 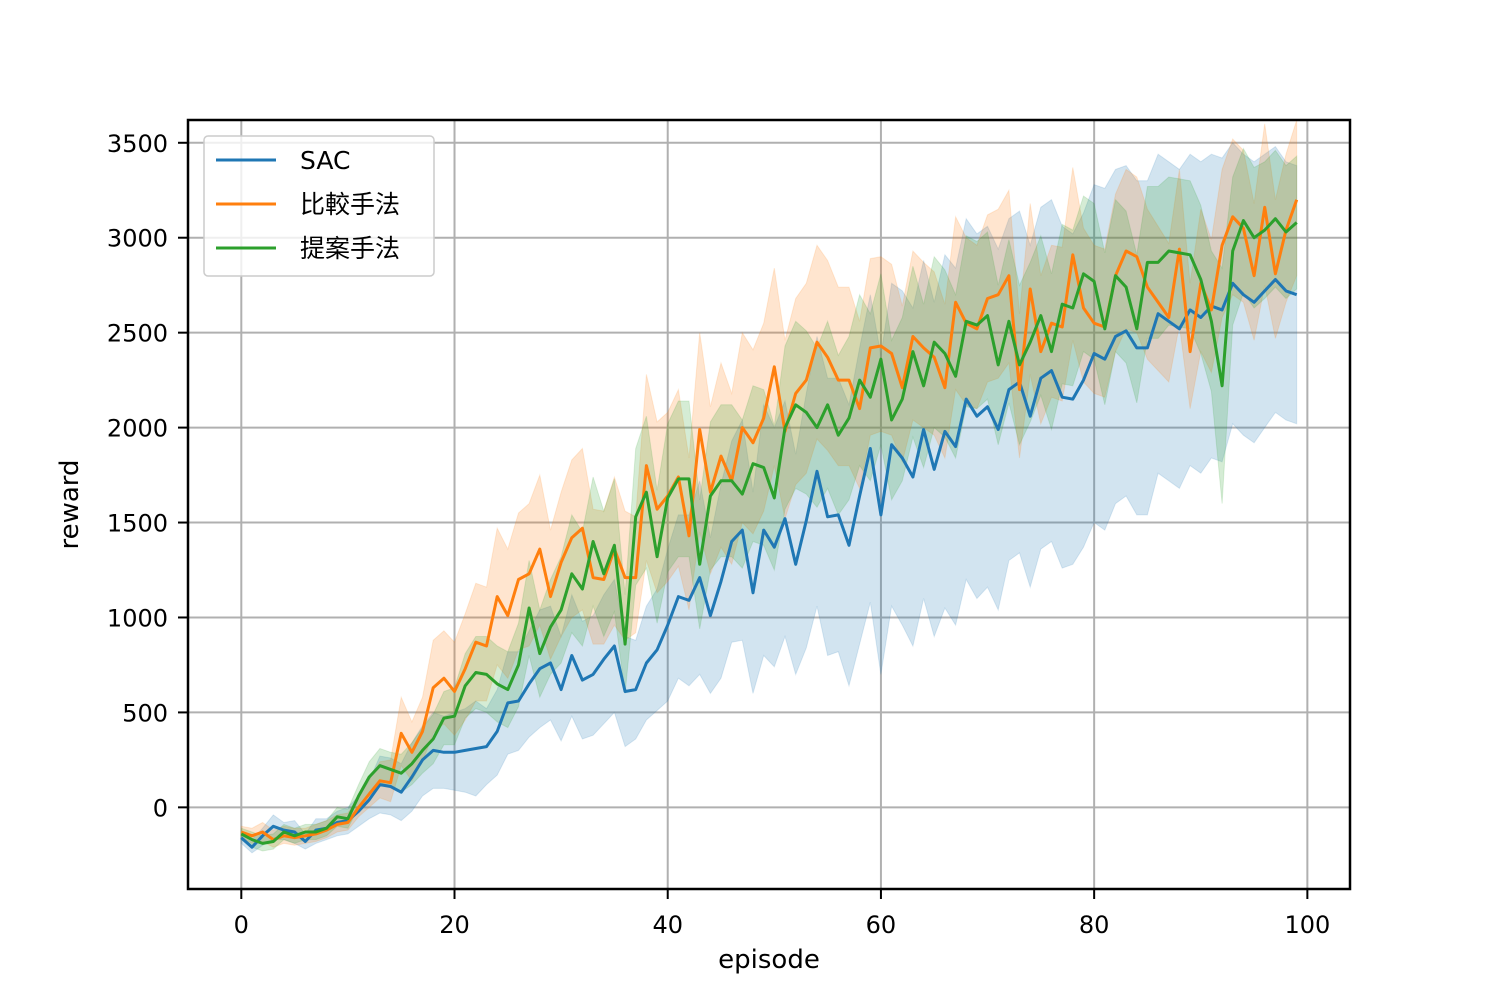 What do you see at coordinates (137, 334) in the screenshot?
I see `y-tick-label: 2500` at bounding box center [137, 334].